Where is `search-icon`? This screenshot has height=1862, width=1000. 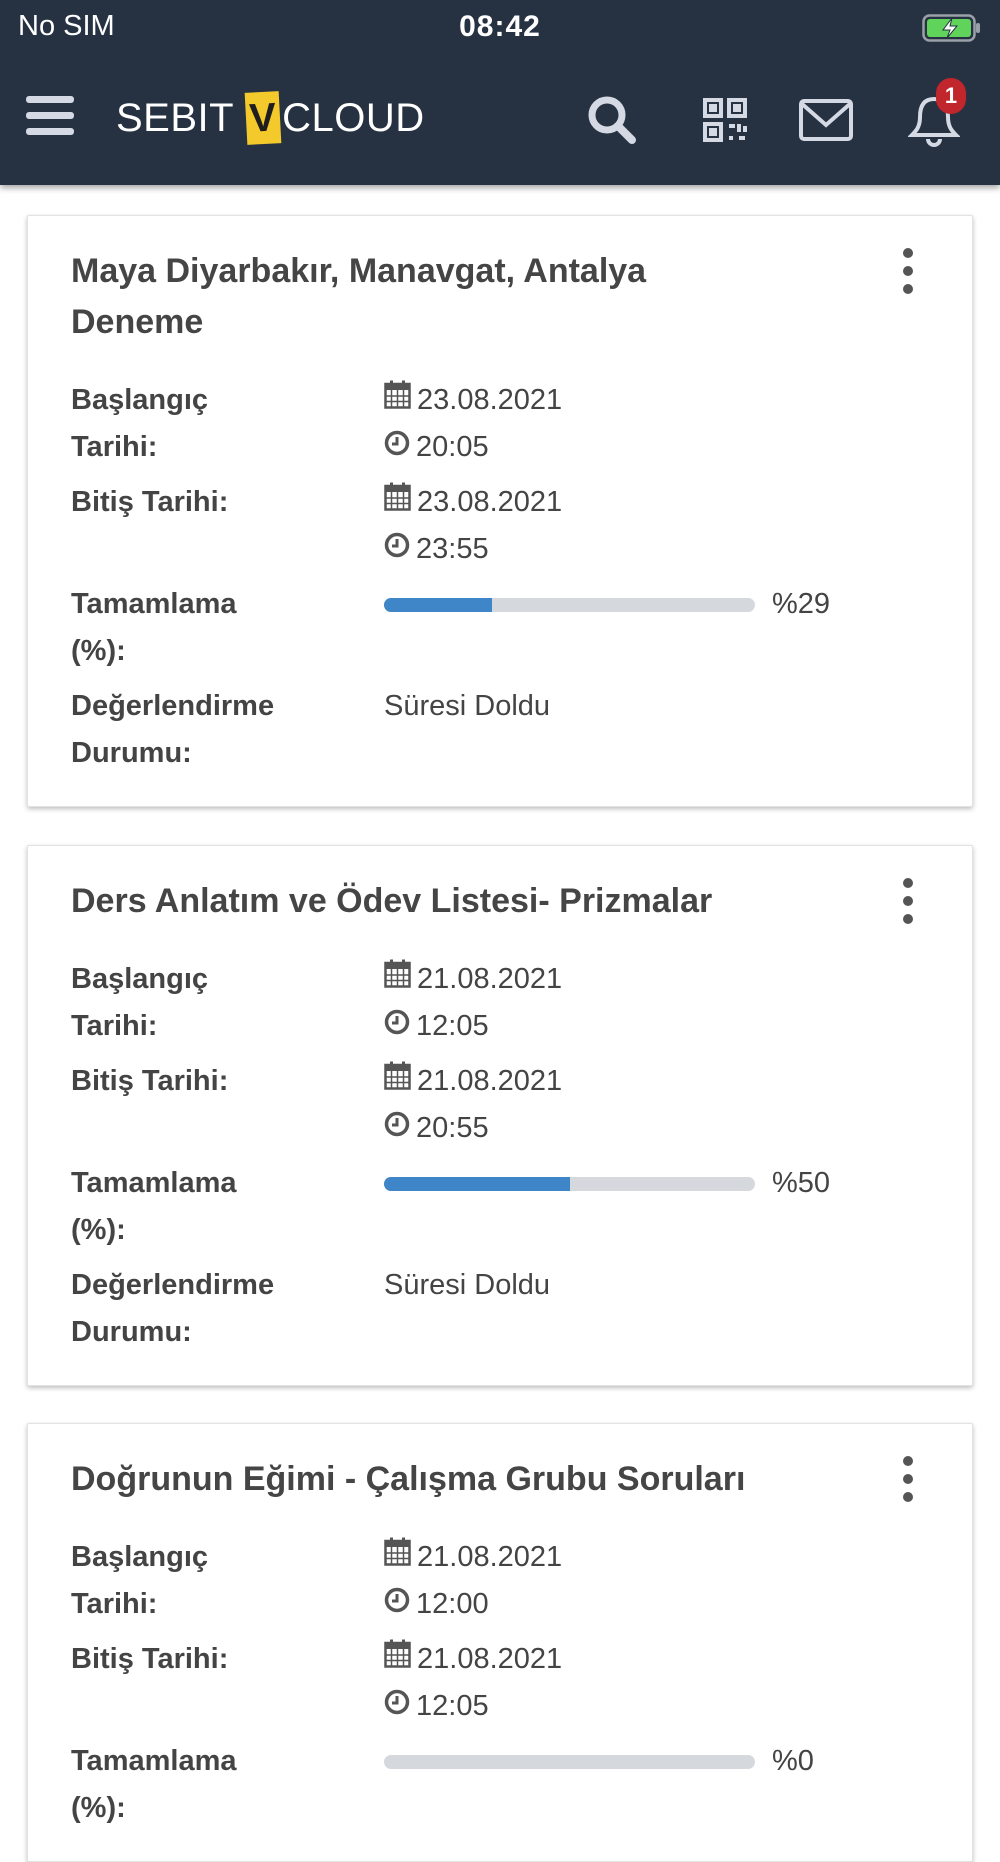 search-icon is located at coordinates (612, 120).